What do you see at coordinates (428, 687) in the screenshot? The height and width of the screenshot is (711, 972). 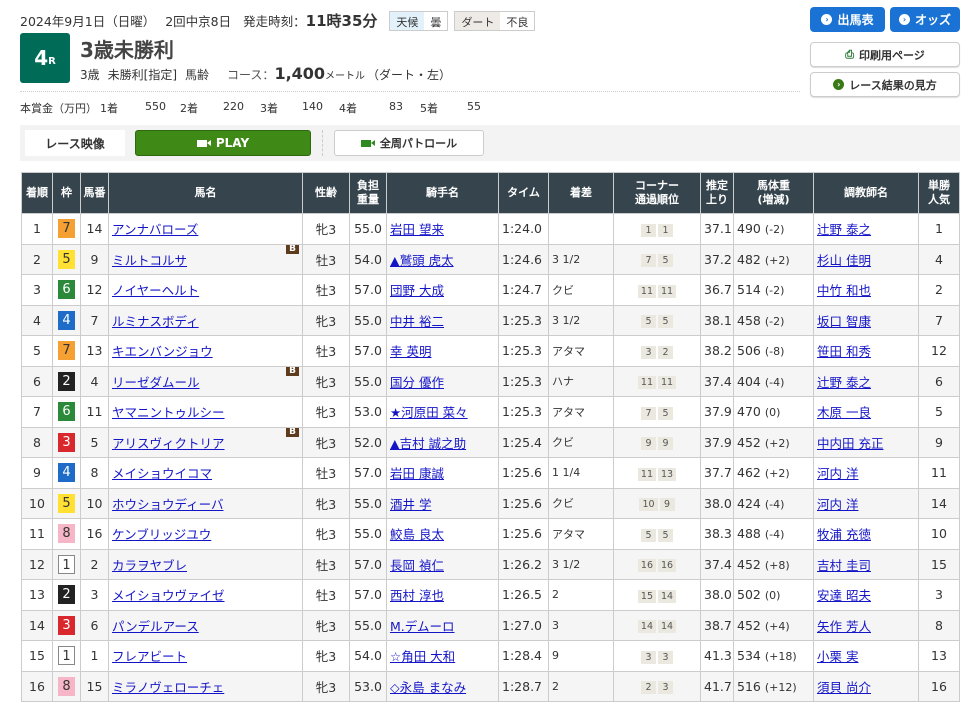 I see `jockey-link: ◇永島 まなみ` at bounding box center [428, 687].